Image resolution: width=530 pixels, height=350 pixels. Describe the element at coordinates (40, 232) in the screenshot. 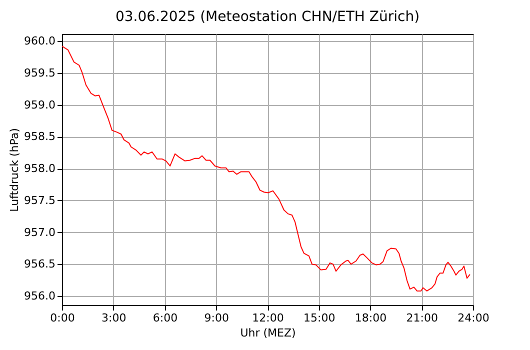

I see `y-tick-label: 957.0` at that location.